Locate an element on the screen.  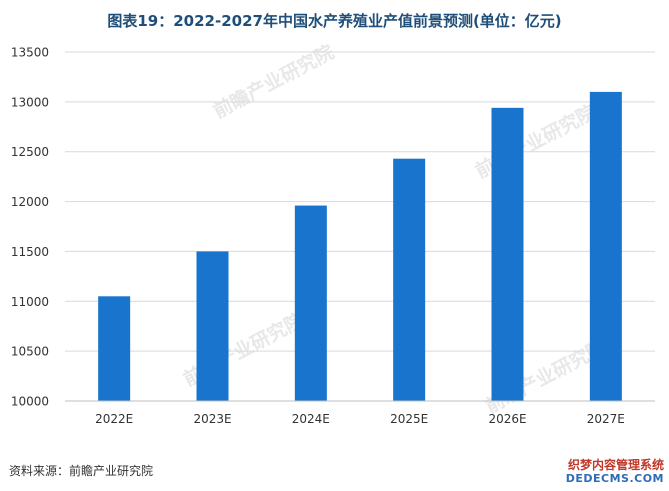
x-axis-ticks: 2022E 2023E 2024E 2025E 2026E 2027E is located at coordinates (360, 419).